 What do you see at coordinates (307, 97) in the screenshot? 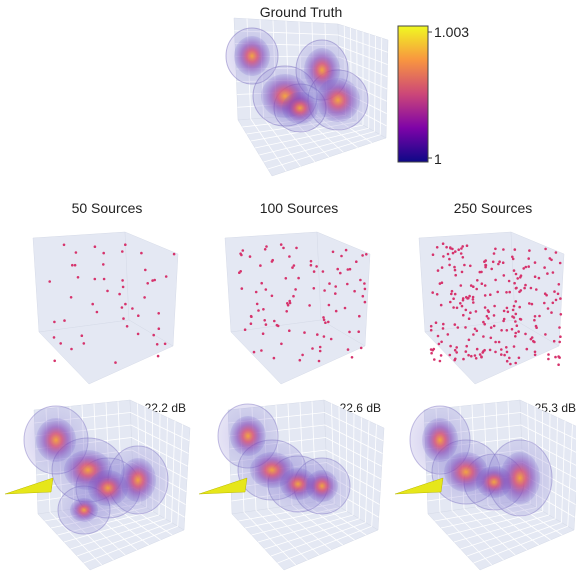
I see `ground-truth-panel` at bounding box center [307, 97].